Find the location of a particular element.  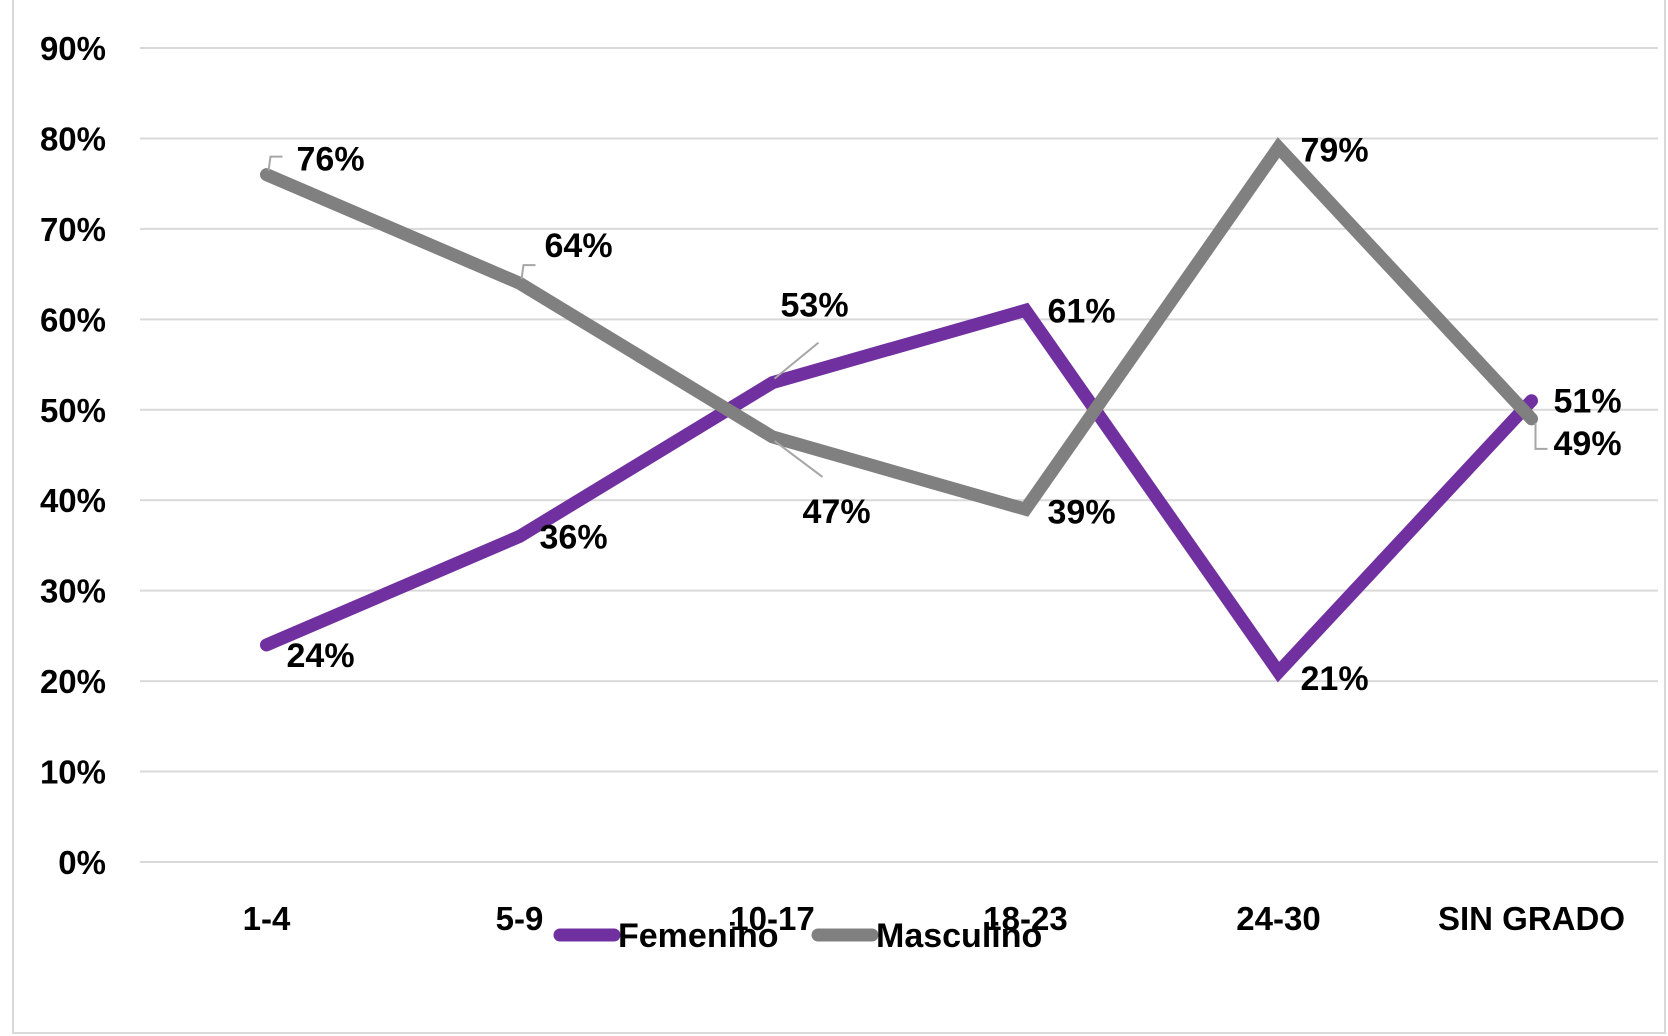

x-tick-label: SIN GRADO is located at coordinates (1531, 918).